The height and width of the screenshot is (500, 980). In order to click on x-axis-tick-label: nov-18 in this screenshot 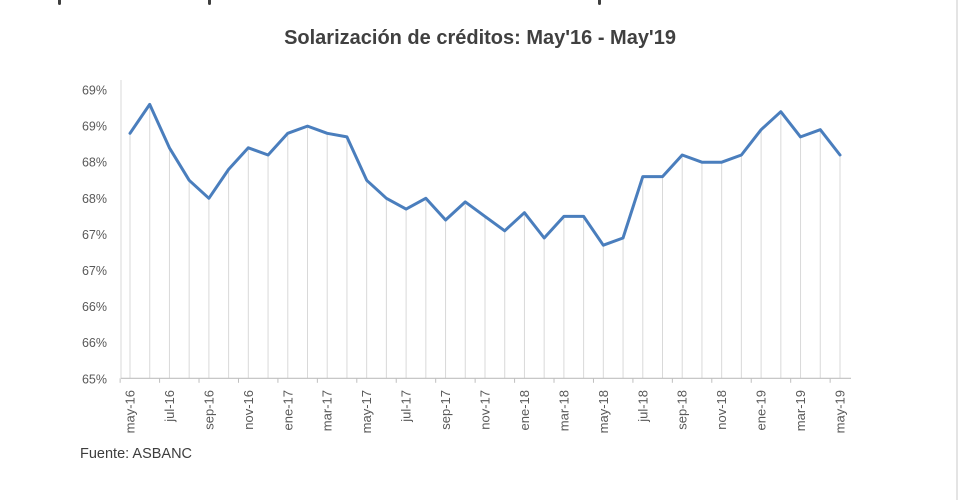, I will do `click(721, 410)`.